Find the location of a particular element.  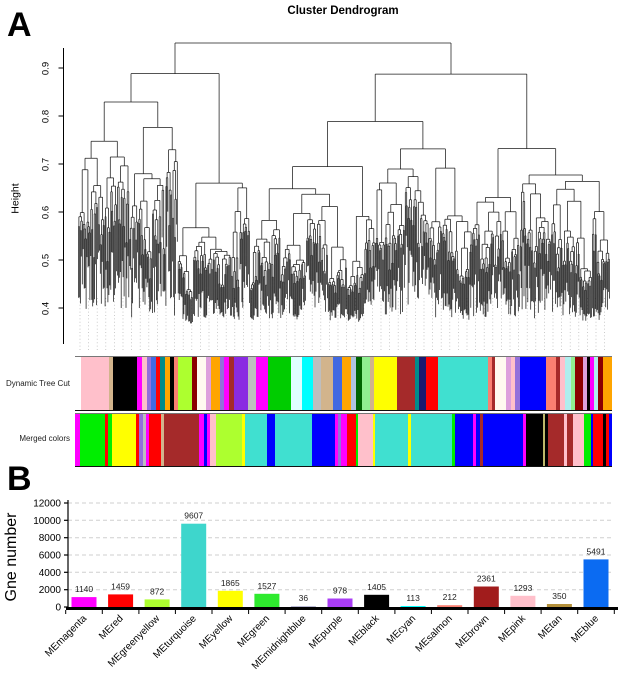

x-tick-label-MEpink: MEpink is located at coordinates (513, 629).